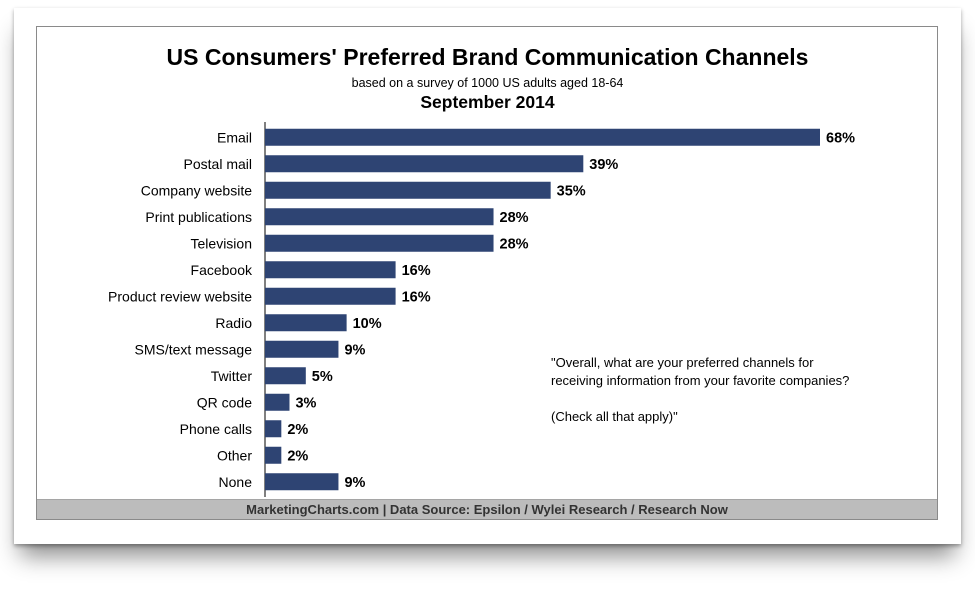 The width and height of the screenshot is (975, 592). What do you see at coordinates (614, 416) in the screenshot?
I see `note-sub: (Check all that apply)"` at bounding box center [614, 416].